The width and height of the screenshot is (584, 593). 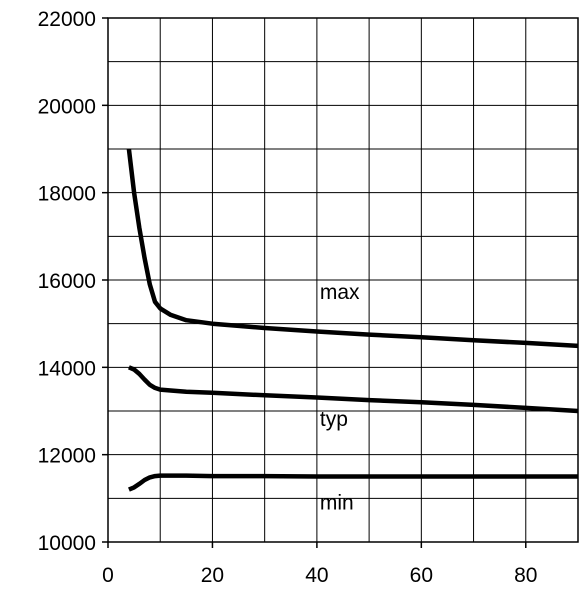 What do you see at coordinates (334, 419) in the screenshot?
I see `series-label-typ: typ` at bounding box center [334, 419].